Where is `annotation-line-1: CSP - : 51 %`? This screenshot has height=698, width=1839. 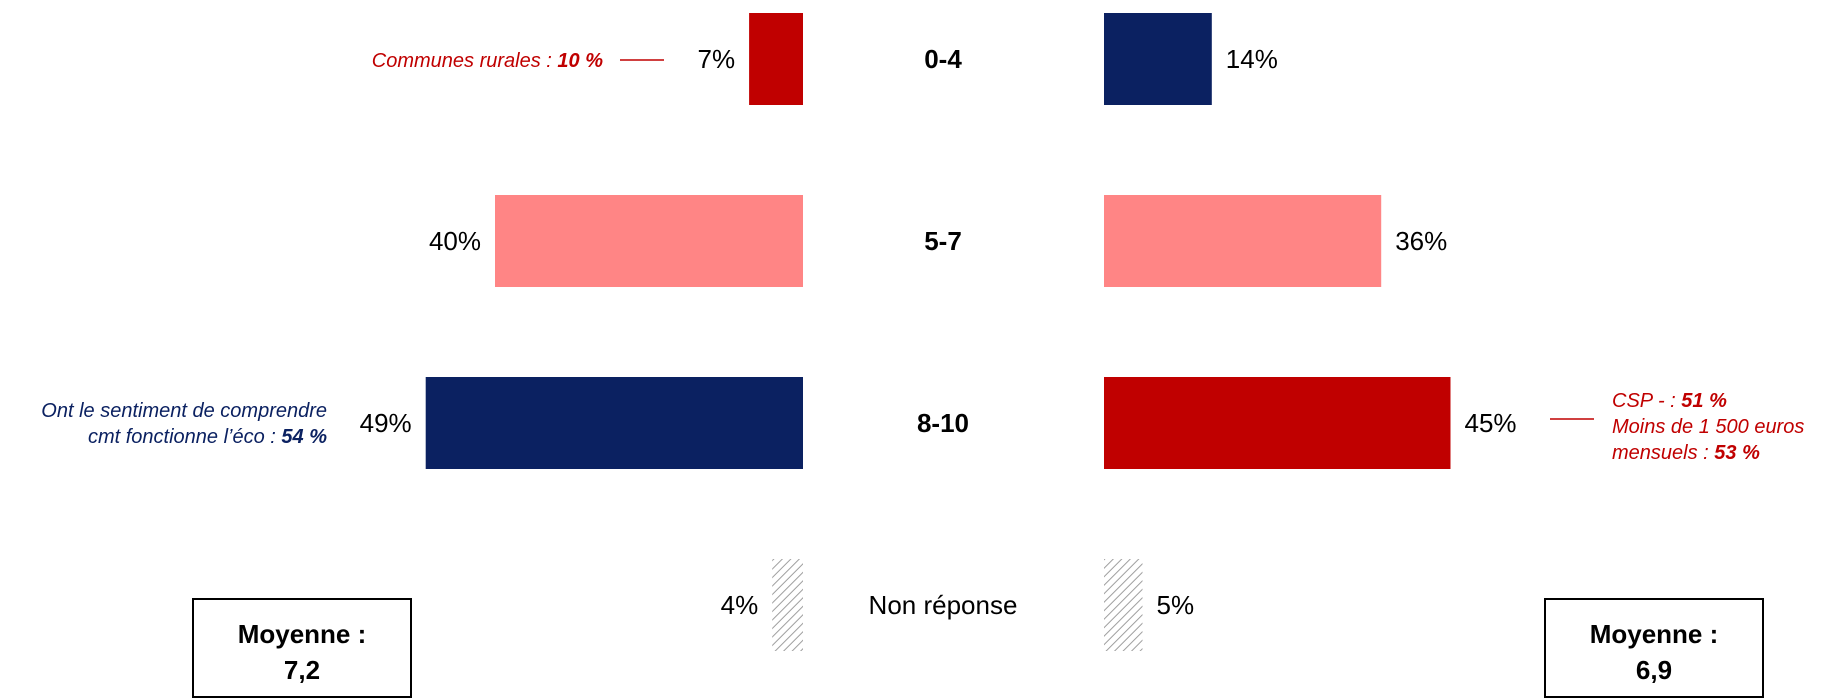
annotation-line-1: CSP - : 51 % is located at coordinates (1708, 401).